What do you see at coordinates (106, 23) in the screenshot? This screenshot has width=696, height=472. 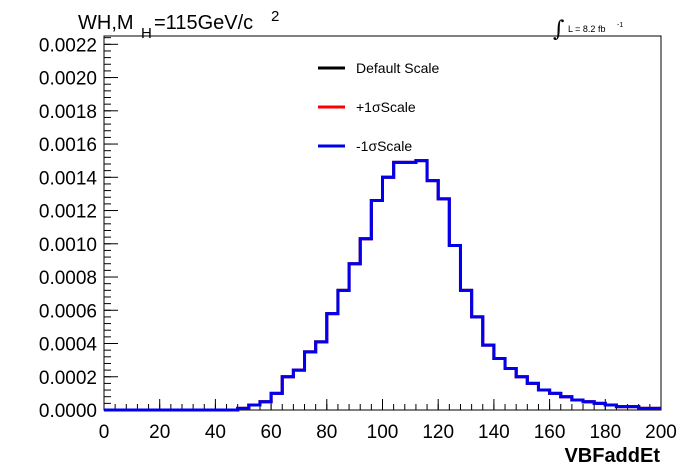 I see `title-main: WH,M` at bounding box center [106, 23].